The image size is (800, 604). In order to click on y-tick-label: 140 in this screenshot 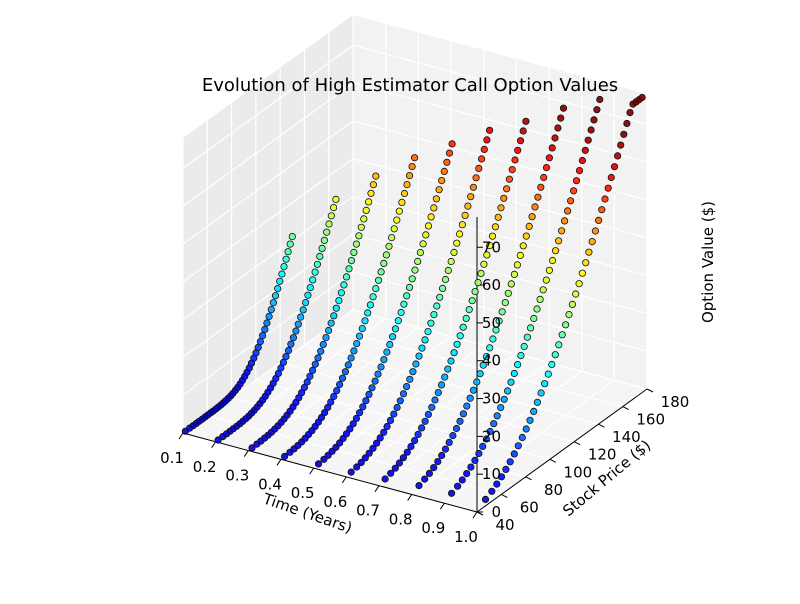, I will do `click(626, 437)`.